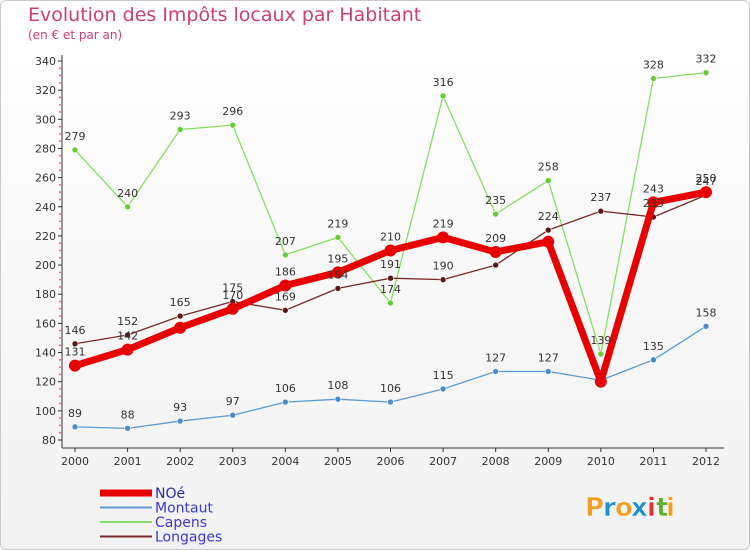 This screenshot has height=550, width=750. Describe the element at coordinates (45, 353) in the screenshot. I see `y-tick-label: 140` at that location.